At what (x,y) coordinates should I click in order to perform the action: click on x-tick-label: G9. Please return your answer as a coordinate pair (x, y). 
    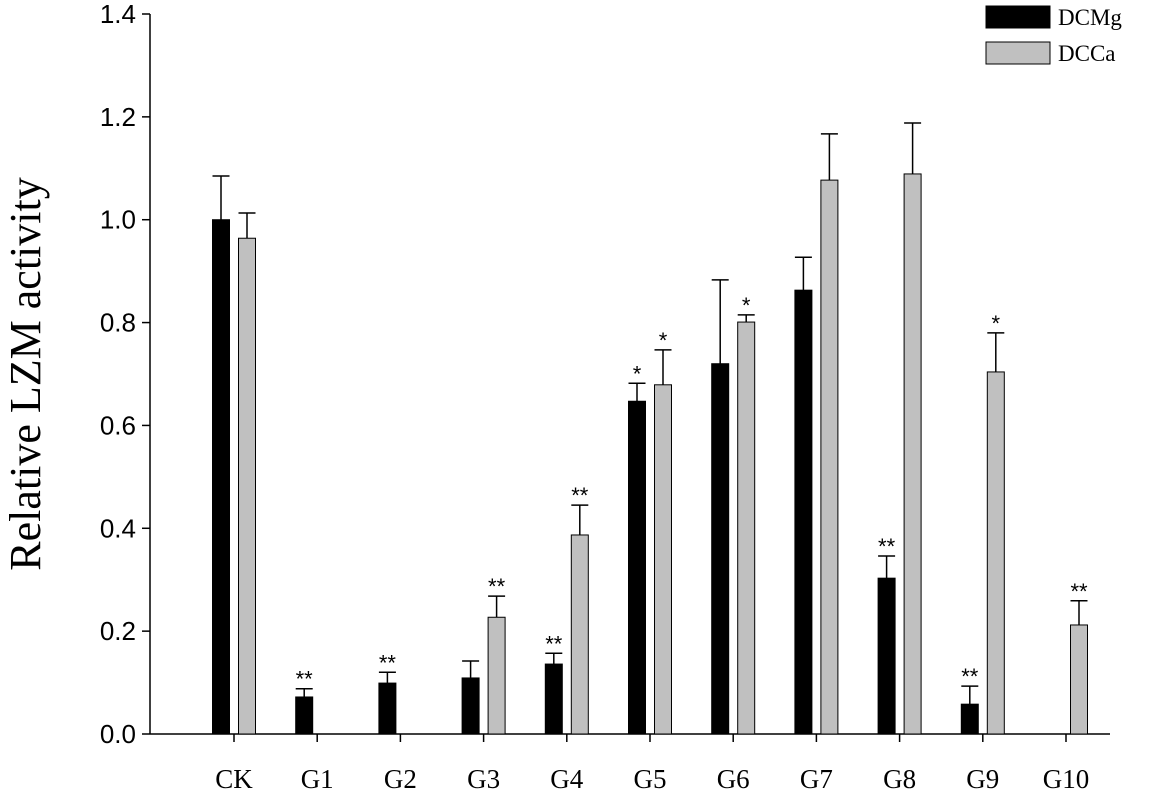
    Looking at the image, I should click on (982, 778).